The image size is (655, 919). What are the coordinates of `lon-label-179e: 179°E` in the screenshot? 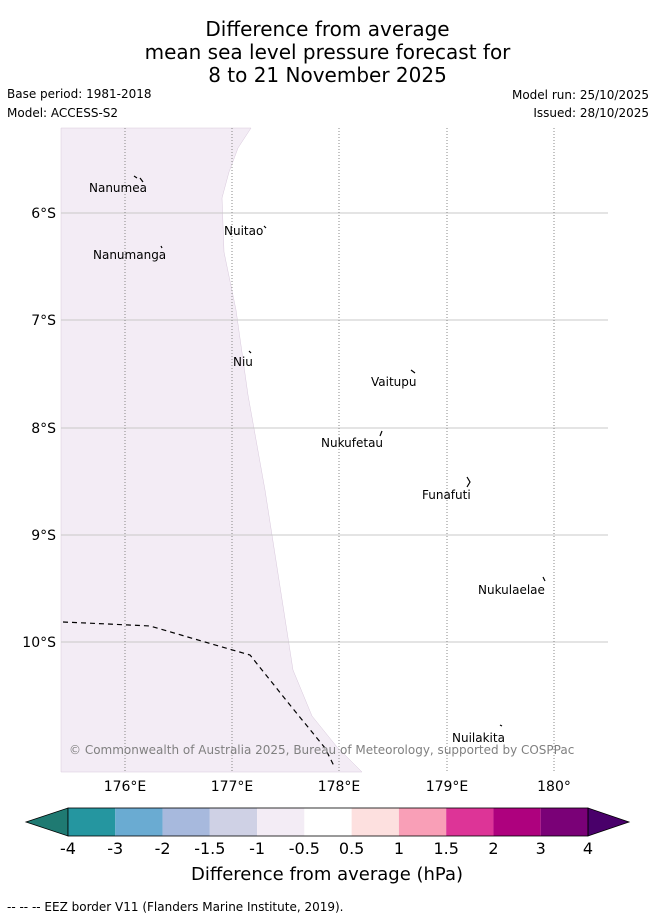 It's located at (447, 787).